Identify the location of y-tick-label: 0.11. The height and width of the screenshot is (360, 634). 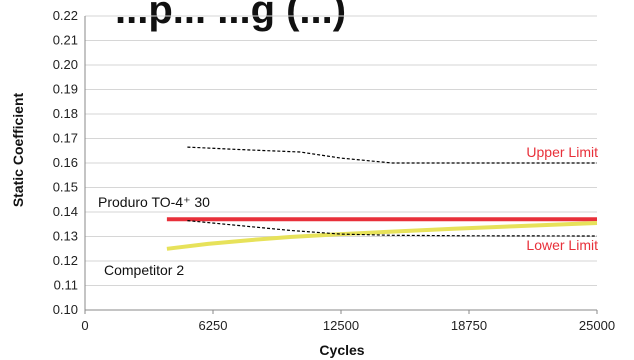
(66, 285).